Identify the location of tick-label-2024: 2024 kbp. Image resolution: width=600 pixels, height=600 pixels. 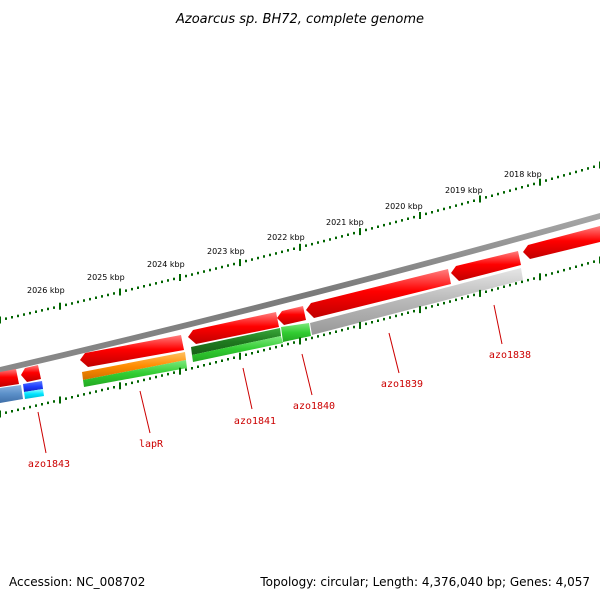
(166, 264).